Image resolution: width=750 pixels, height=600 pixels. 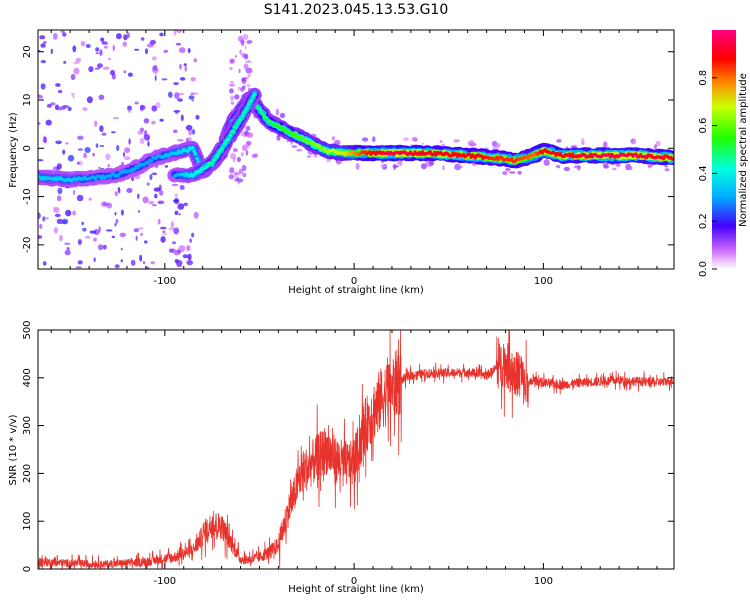 What do you see at coordinates (356, 589) in the screenshot?
I see `snr-xlabel: Height of straight line (km)` at bounding box center [356, 589].